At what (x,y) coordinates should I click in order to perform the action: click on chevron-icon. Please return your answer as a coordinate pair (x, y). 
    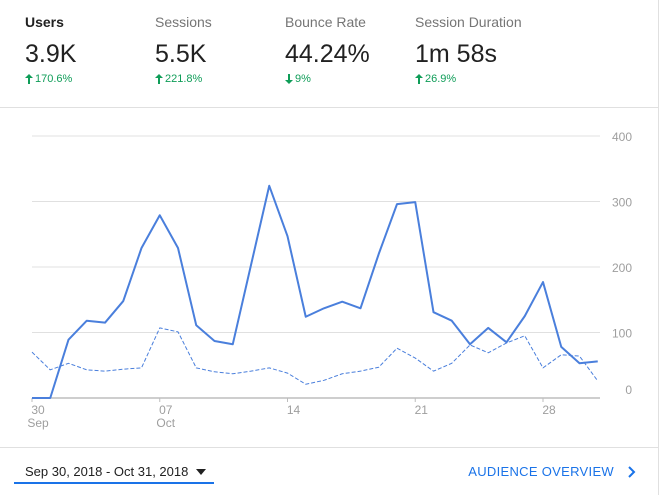
    Looking at the image, I should click on (632, 471).